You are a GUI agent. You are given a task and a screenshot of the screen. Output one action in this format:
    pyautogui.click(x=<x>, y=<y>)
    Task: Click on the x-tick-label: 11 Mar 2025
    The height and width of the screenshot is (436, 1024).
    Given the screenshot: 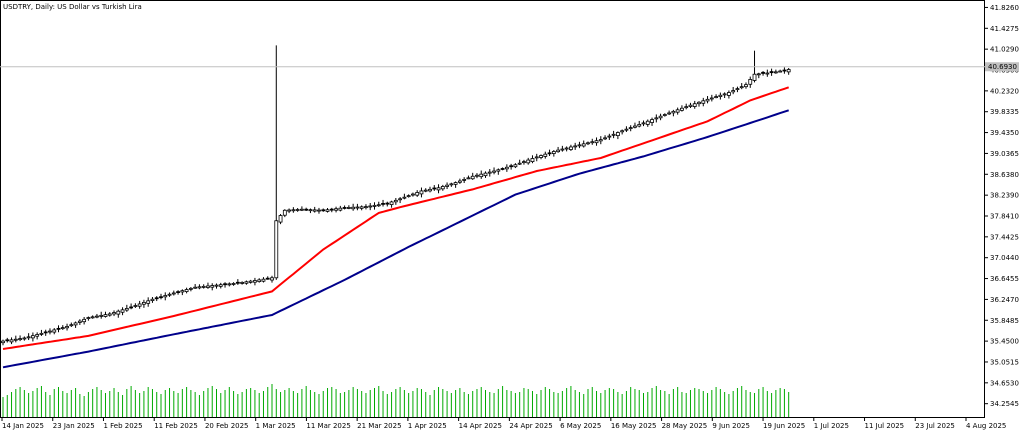 What is the action you would take?
    pyautogui.click(x=328, y=426)
    